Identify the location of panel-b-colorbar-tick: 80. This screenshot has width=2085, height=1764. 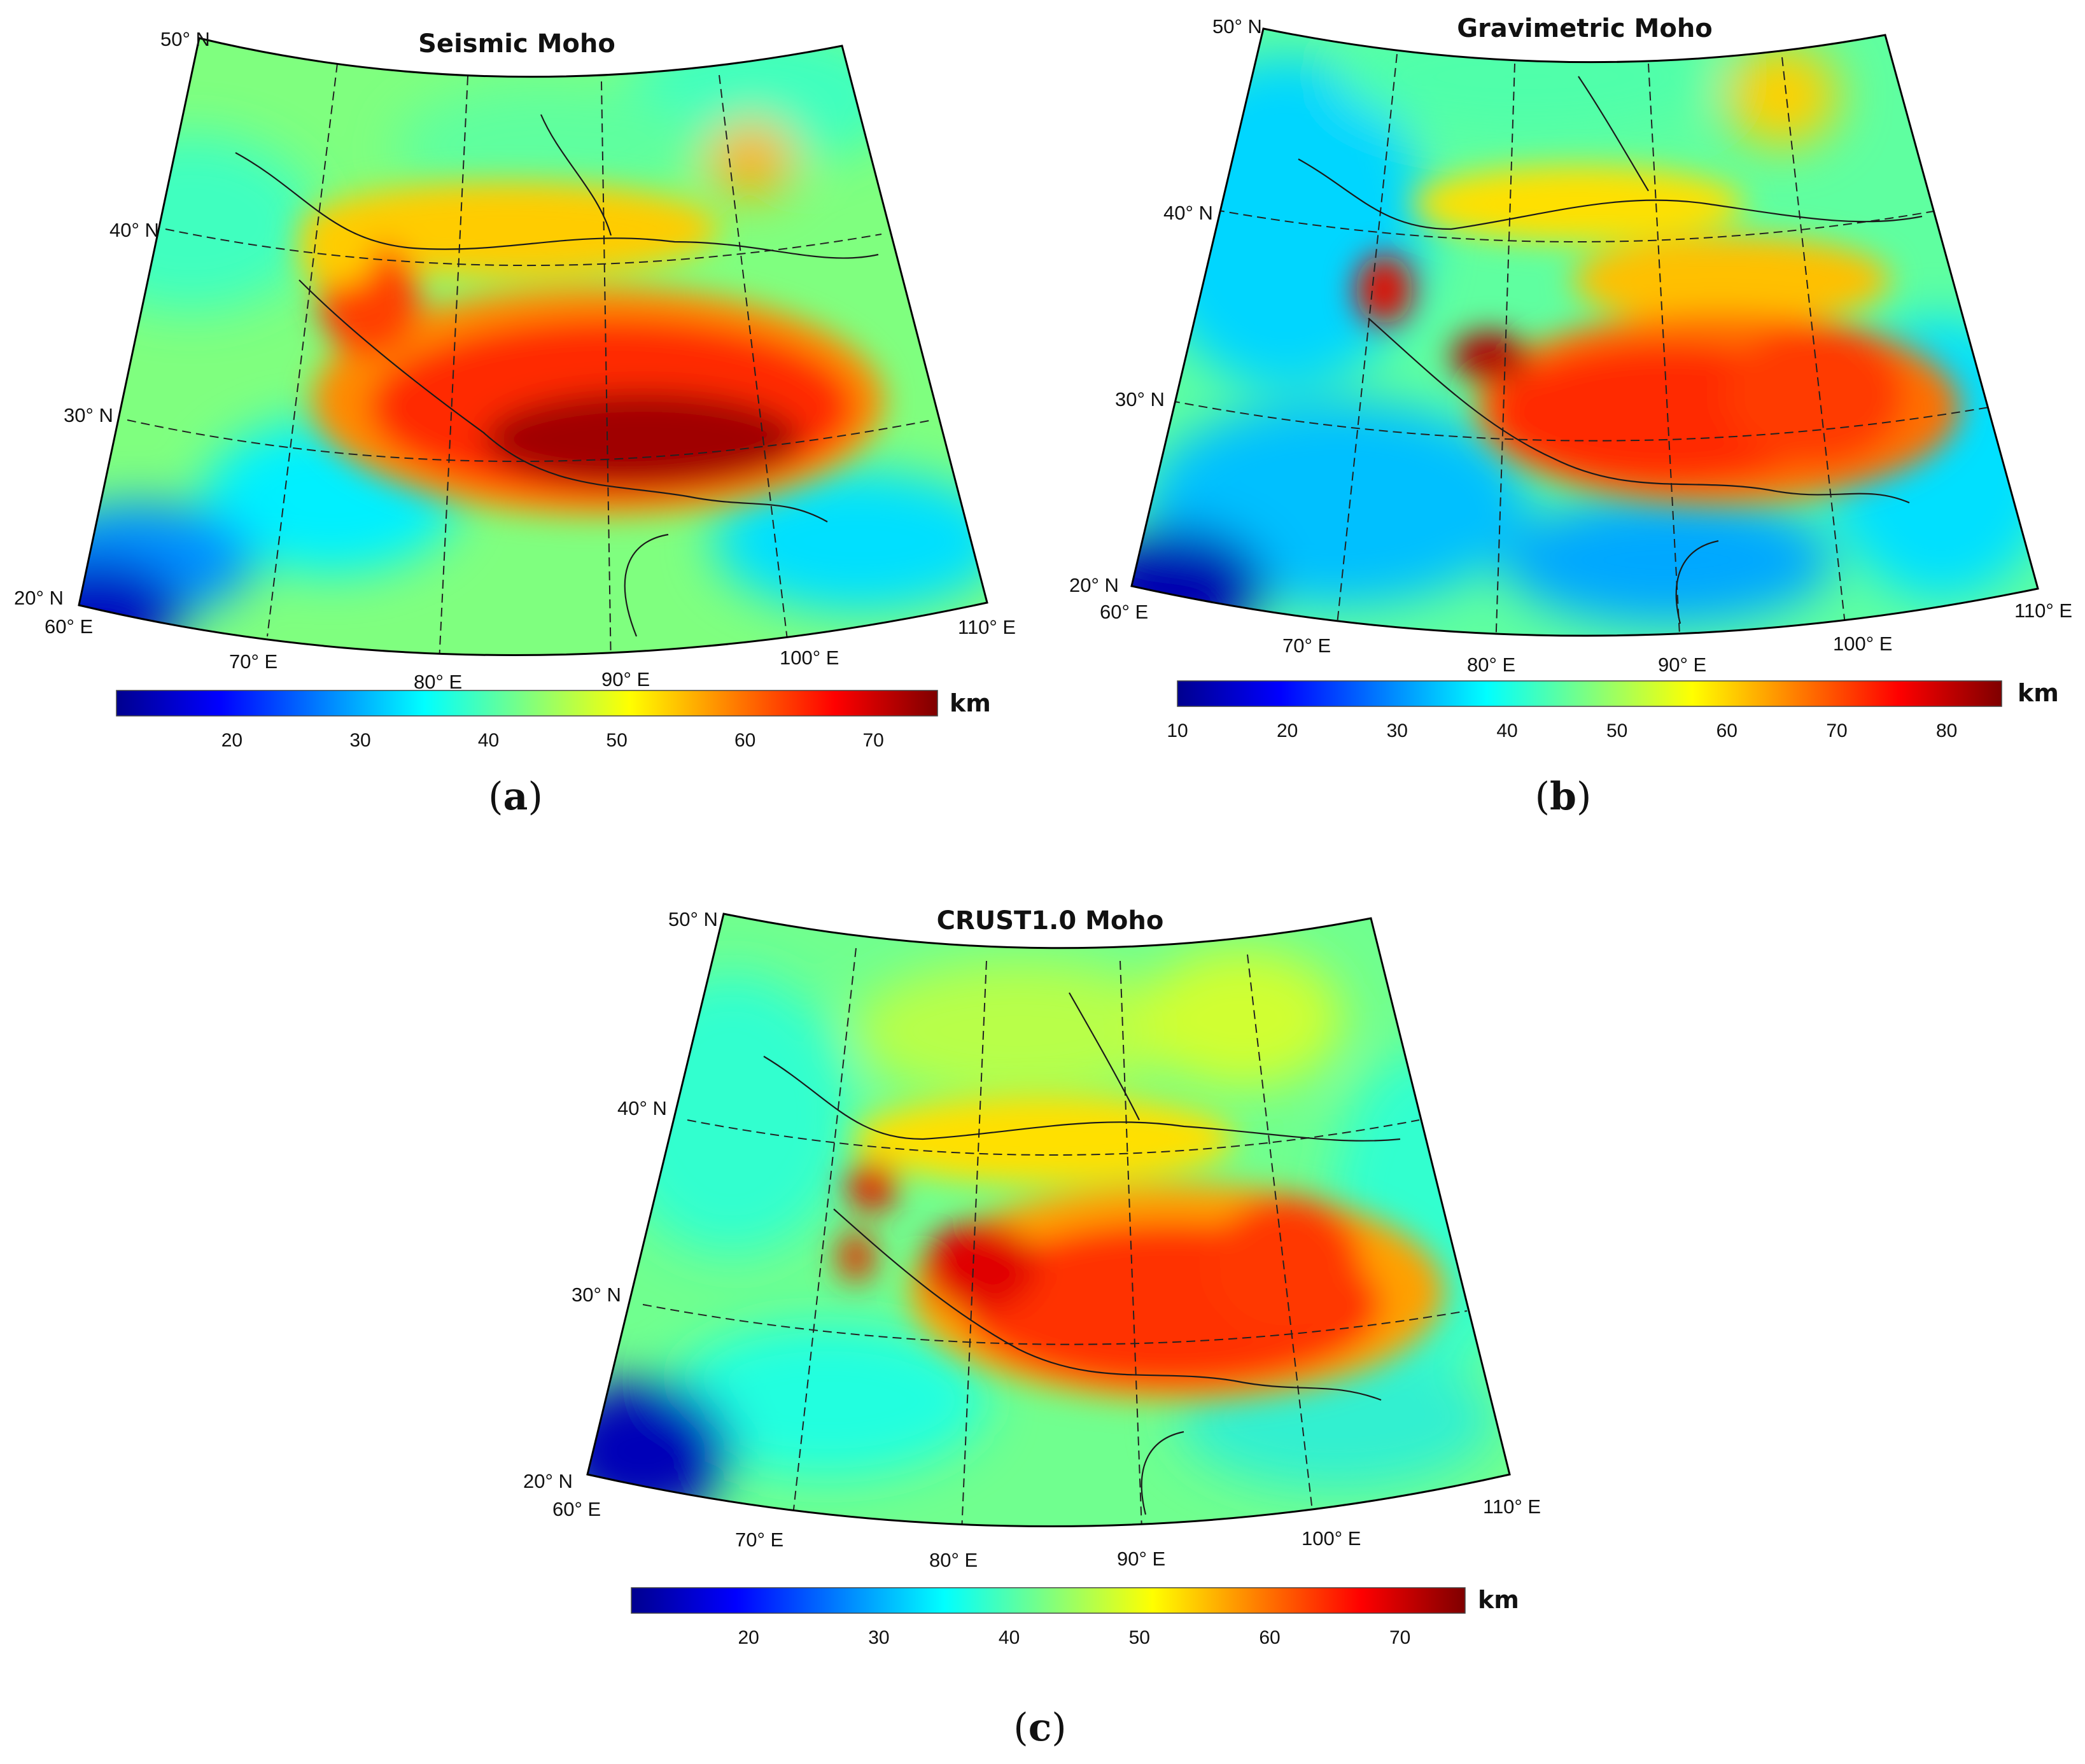
(1946, 730).